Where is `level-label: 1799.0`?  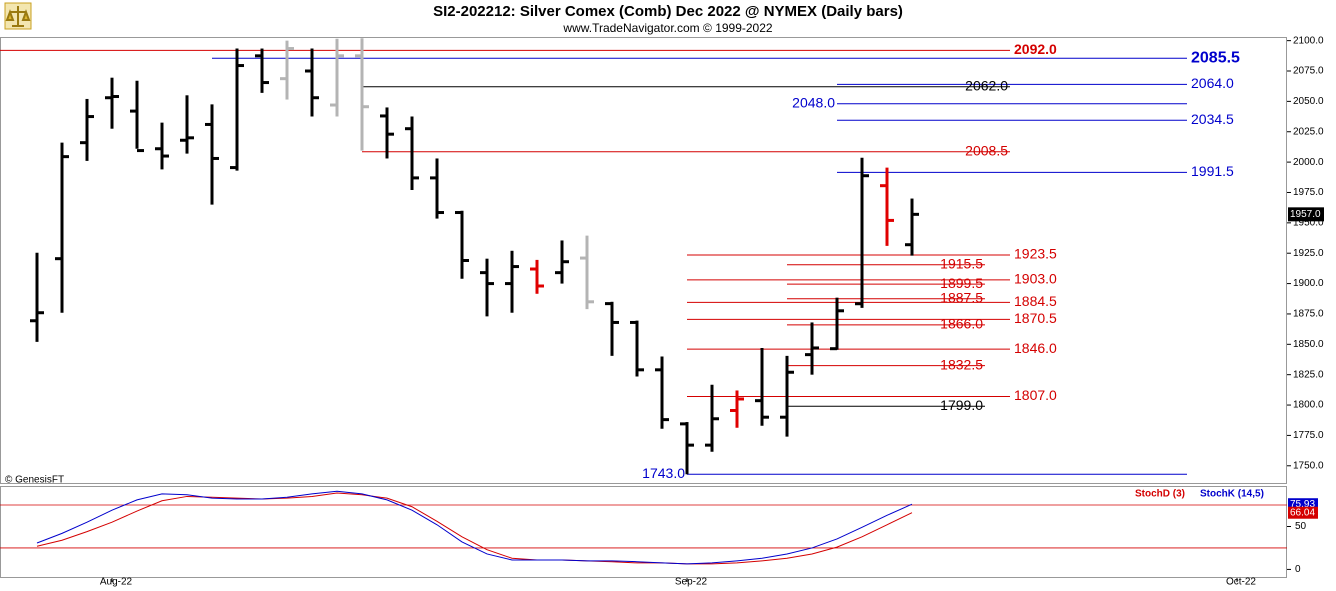
level-label: 1799.0 is located at coordinates (961, 405).